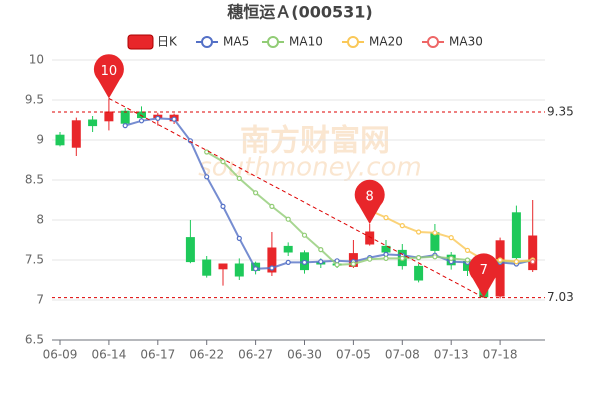 The image size is (600, 400). What do you see at coordinates (402, 355) in the screenshot?
I see `x-tick-label: 07-08` at bounding box center [402, 355].